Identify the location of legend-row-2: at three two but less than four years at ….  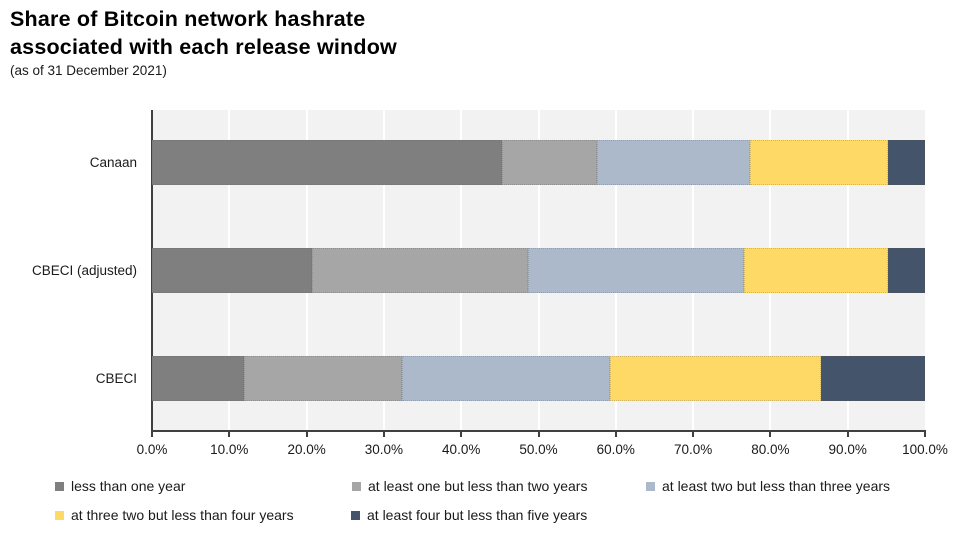
(321, 515).